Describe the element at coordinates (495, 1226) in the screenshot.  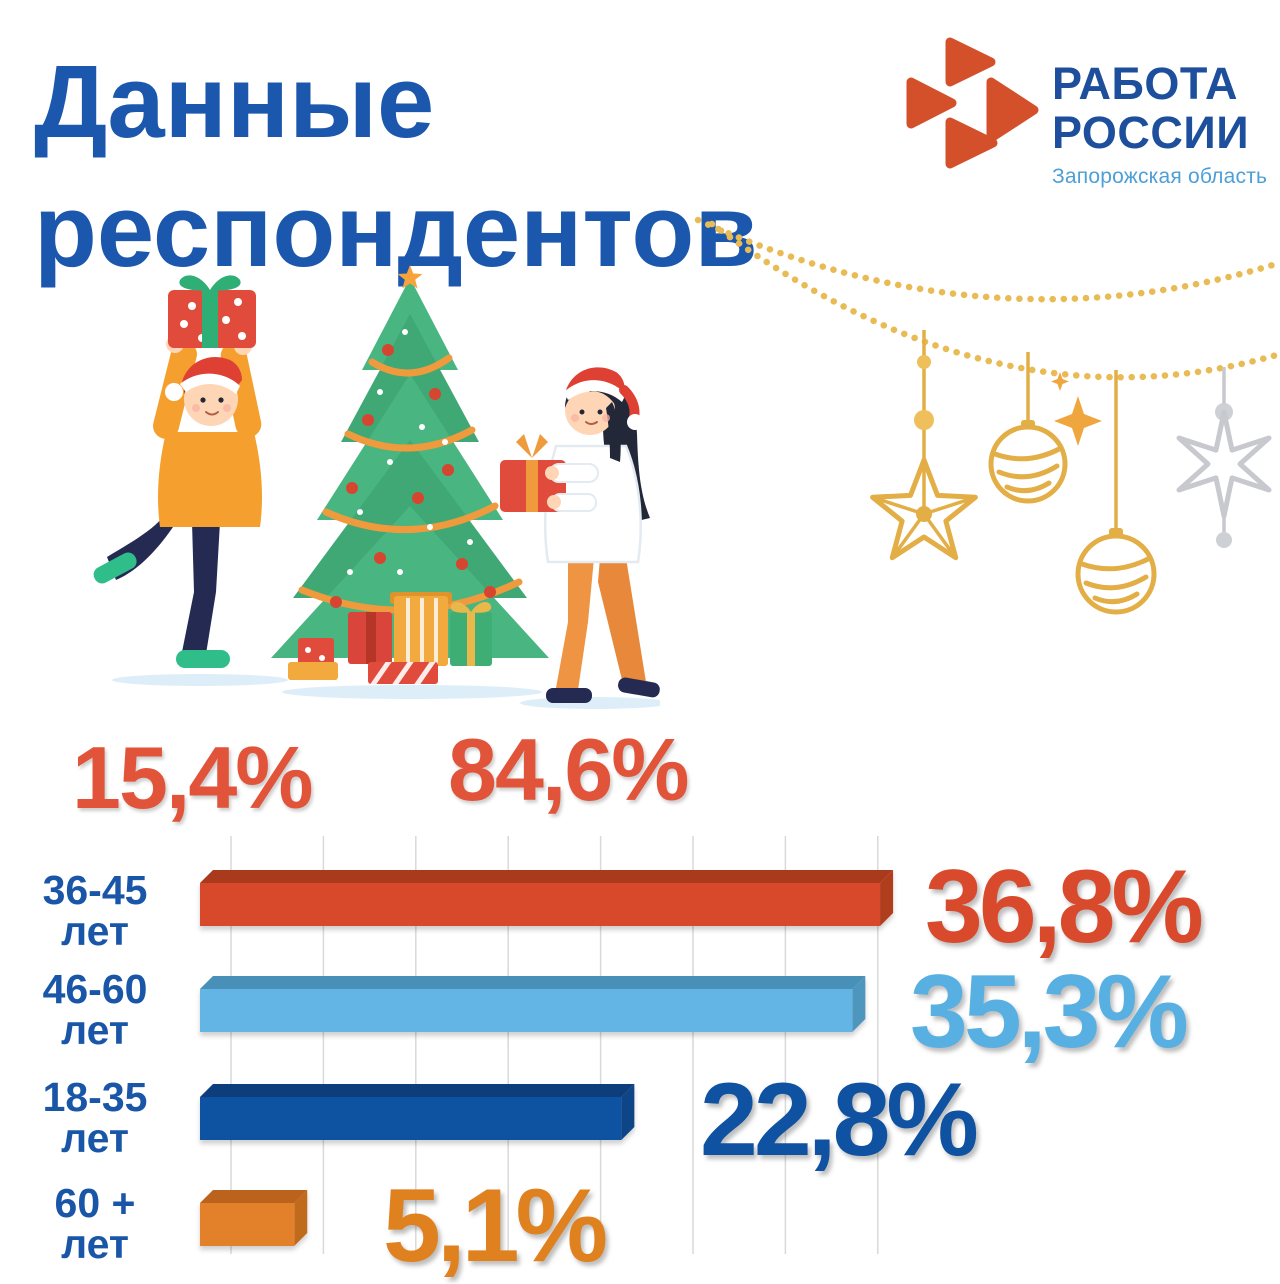
I see `value-label-60-plus: 5,1%` at that location.